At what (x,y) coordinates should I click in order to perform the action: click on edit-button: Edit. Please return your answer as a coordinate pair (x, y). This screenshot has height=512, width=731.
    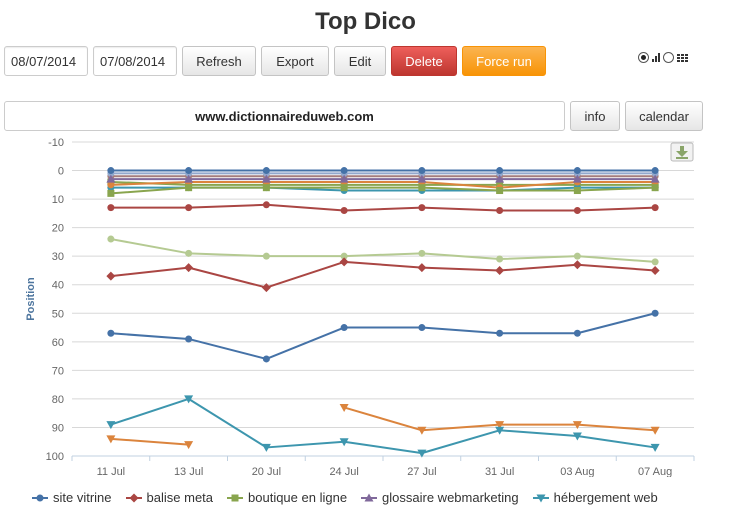
    Looking at the image, I should click on (360, 61).